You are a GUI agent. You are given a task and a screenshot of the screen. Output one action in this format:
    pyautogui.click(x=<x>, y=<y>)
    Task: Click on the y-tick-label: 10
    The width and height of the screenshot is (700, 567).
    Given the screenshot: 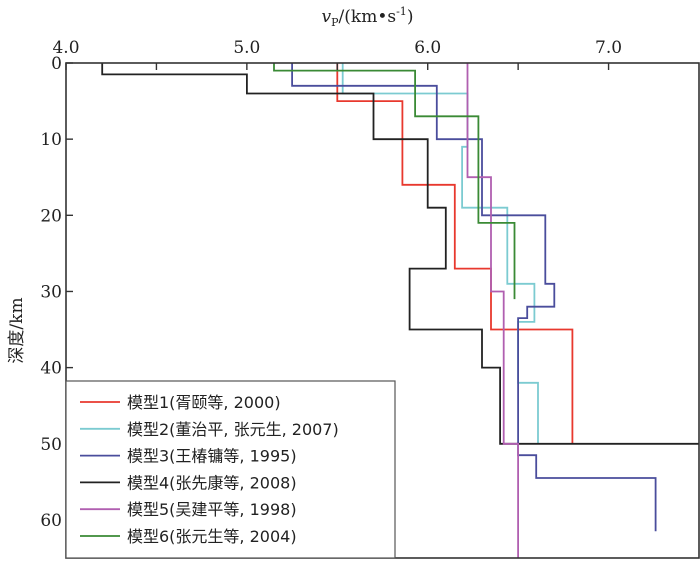 What is the action you would take?
    pyautogui.click(x=51, y=140)
    